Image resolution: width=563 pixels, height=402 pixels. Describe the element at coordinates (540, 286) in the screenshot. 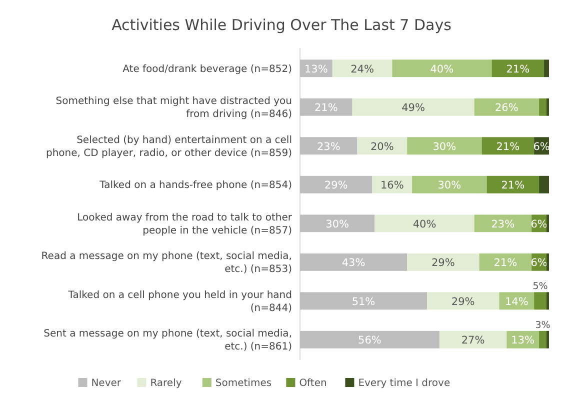

I see `data-label: 5%` at that location.